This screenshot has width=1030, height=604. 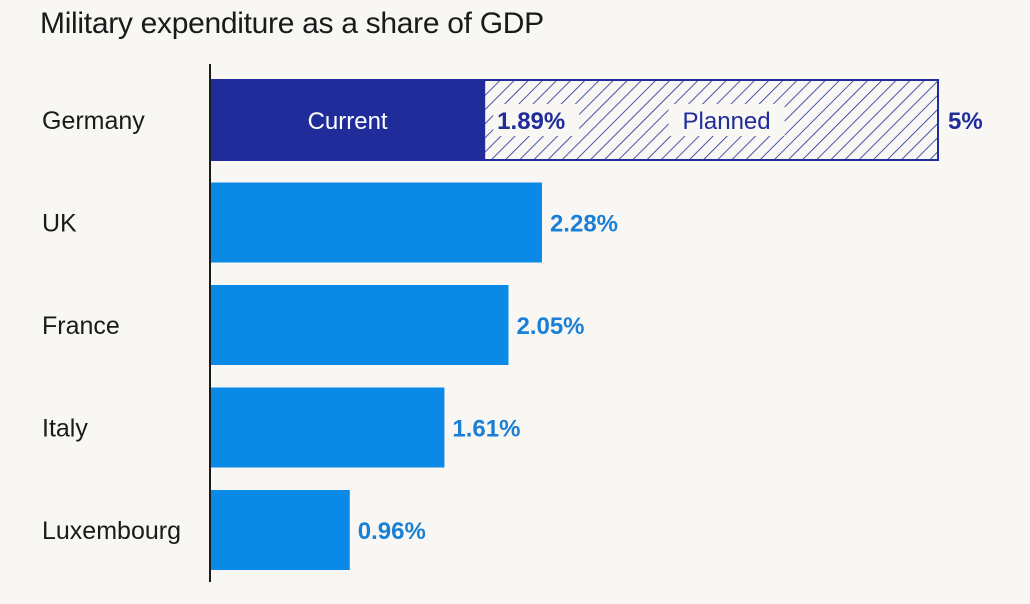 I want to click on value-label-uk: 2.28%, so click(x=584, y=224).